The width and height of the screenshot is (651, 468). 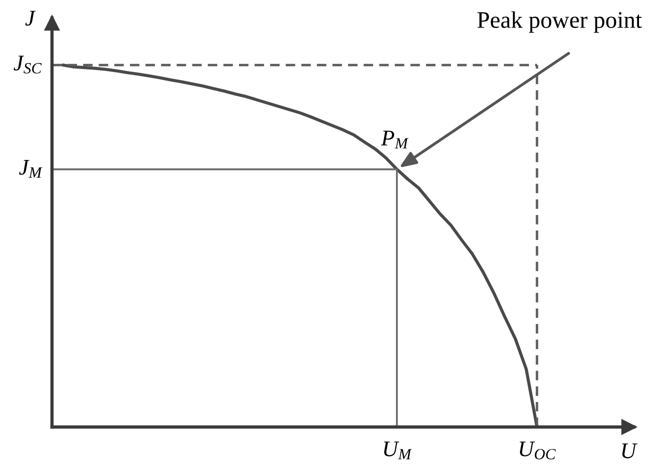 What do you see at coordinates (30, 169) in the screenshot?
I see `ref-line-label: J$_{M}$` at bounding box center [30, 169].